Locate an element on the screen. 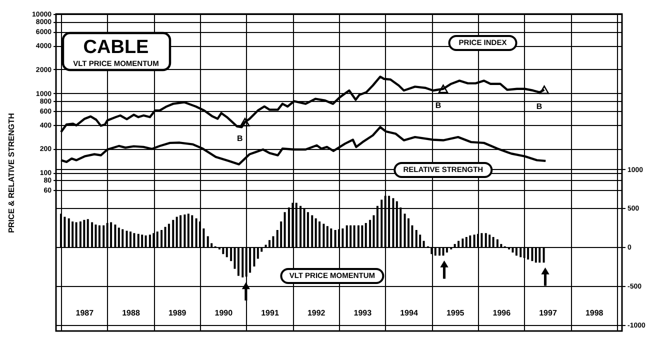 The image size is (658, 340). x-tick-label: 1990 is located at coordinates (224, 313).